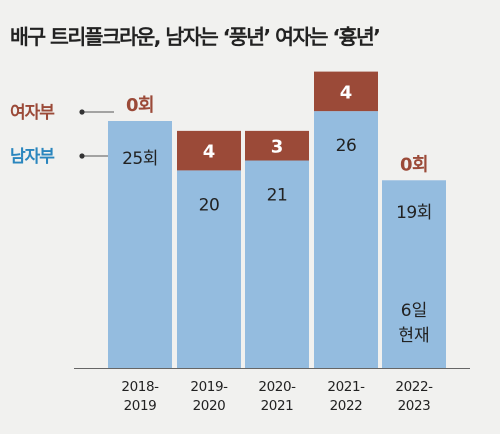 The width and height of the screenshot is (500, 434). I want to click on value-label-men-4: 19회, so click(414, 213).